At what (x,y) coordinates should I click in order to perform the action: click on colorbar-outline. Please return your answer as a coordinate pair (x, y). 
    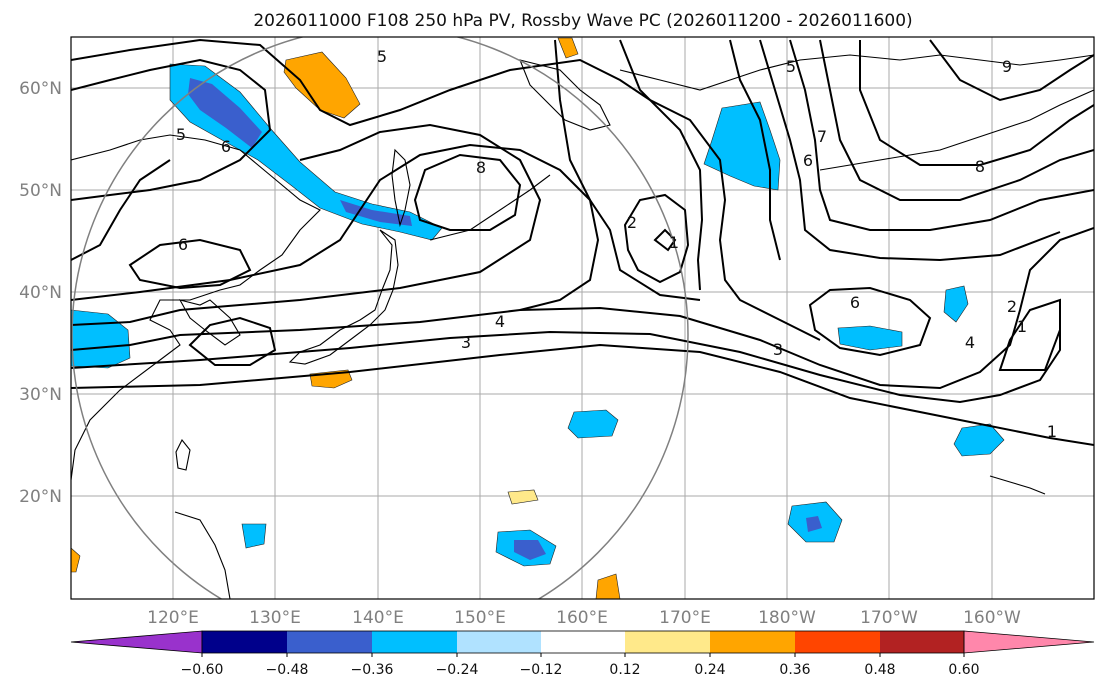
    Looking at the image, I should click on (583, 642).